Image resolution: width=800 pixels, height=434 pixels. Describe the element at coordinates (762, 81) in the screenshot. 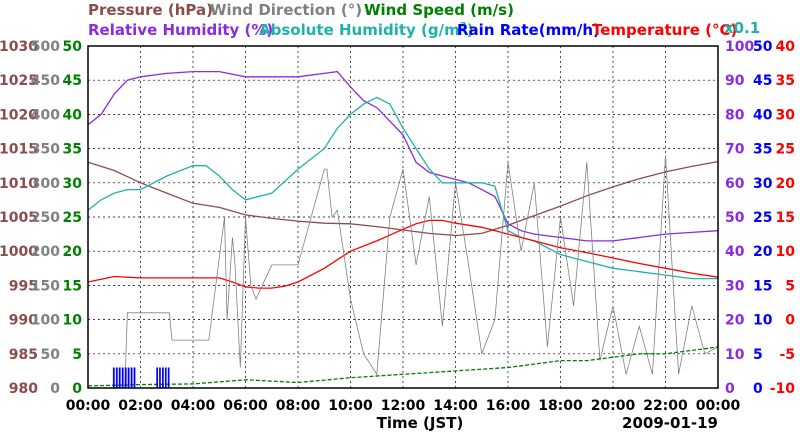

I see `y-tick-rain-rate: 45` at that location.